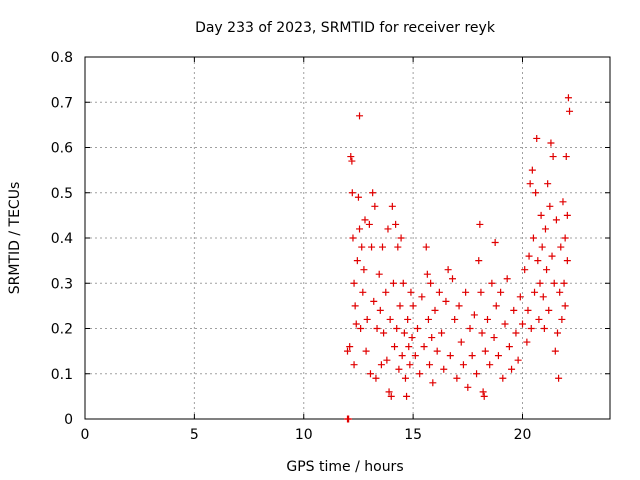 The width and height of the screenshot is (640, 480). Describe the element at coordinates (62, 375) in the screenshot. I see `y-tick-label: 0.1` at that location.